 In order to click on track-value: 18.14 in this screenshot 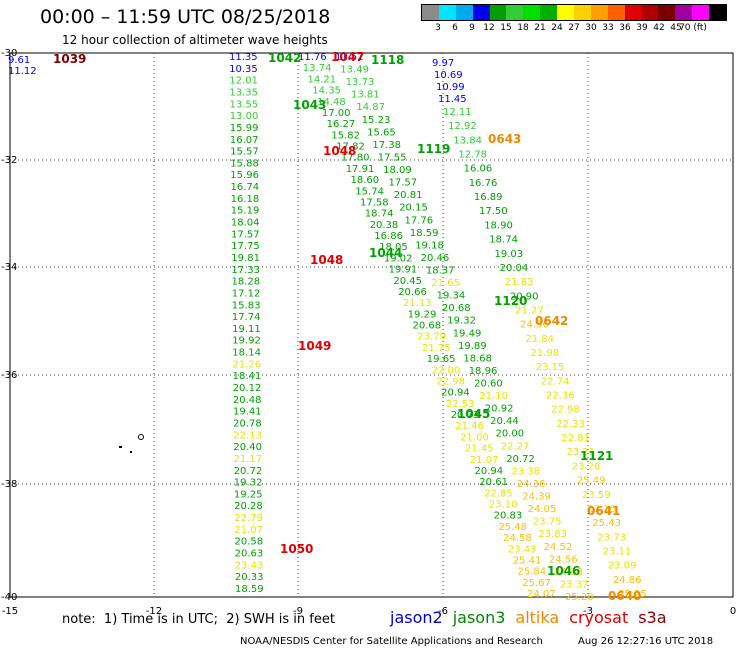, I will do `click(246, 353)`.